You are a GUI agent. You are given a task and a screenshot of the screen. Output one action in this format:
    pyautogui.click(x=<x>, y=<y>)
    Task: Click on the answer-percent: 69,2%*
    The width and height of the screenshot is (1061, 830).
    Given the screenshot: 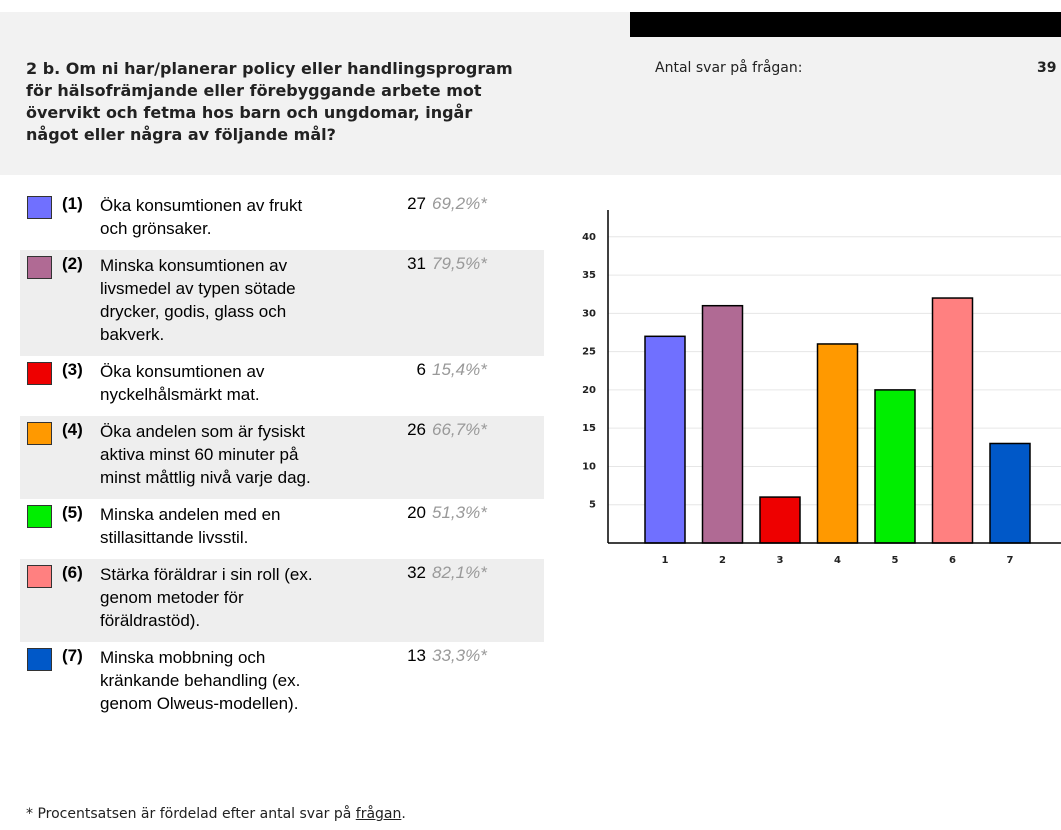 What is the action you would take?
    pyautogui.click(x=459, y=203)
    